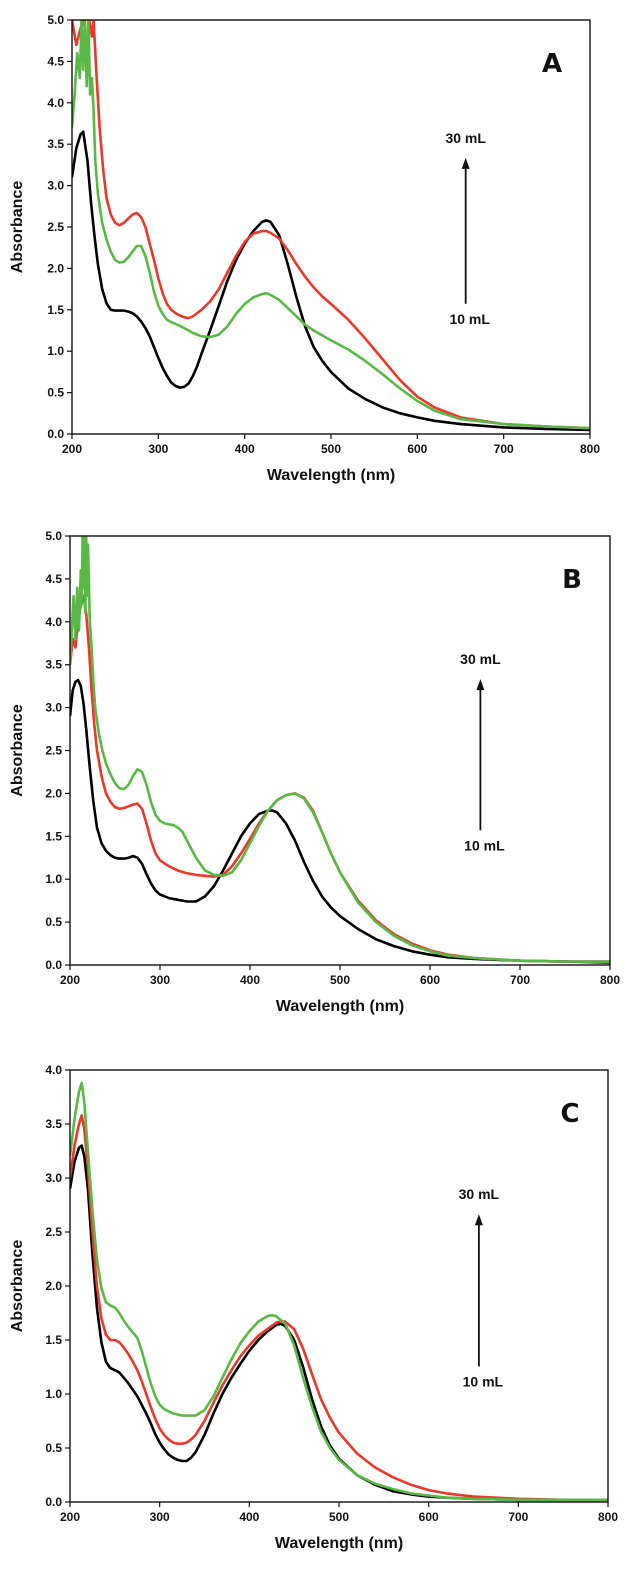 Image resolution: width=630 pixels, height=1583 pixels. I want to click on panel-label: C, so click(569, 1114).